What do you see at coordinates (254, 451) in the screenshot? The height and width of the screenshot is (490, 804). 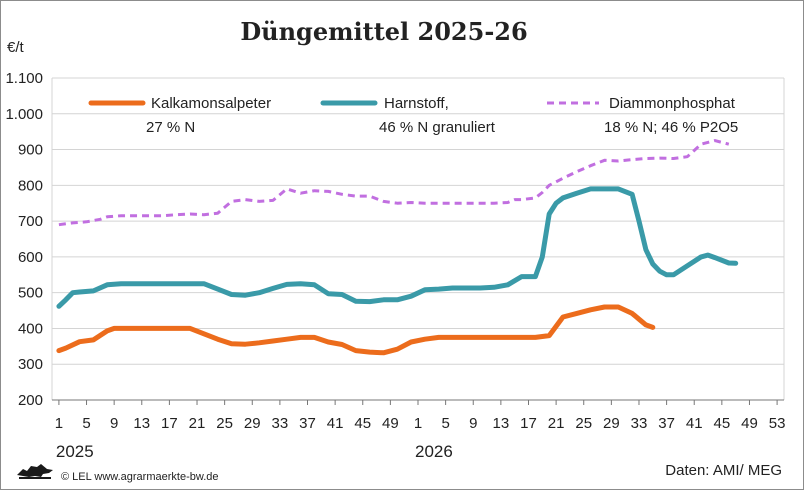 I see `year-labels: 2025 2026` at bounding box center [254, 451].